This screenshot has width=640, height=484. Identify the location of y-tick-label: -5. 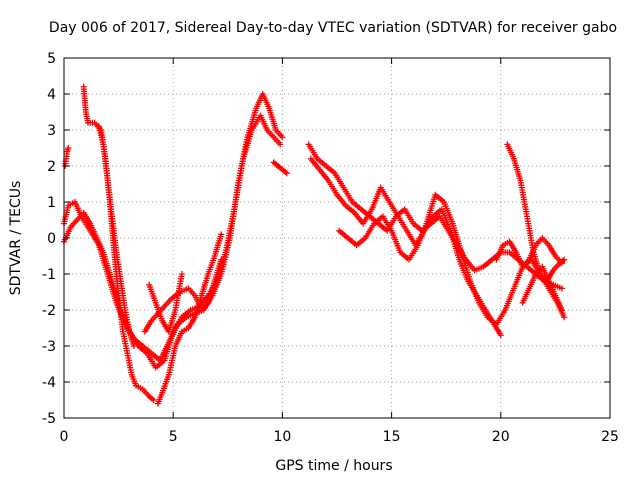
(49, 419).